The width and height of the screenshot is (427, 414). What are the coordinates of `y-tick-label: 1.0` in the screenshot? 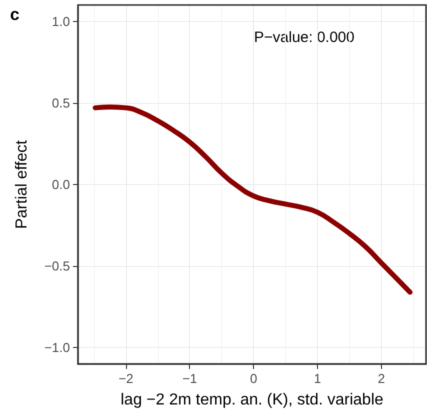 It's located at (61, 21).